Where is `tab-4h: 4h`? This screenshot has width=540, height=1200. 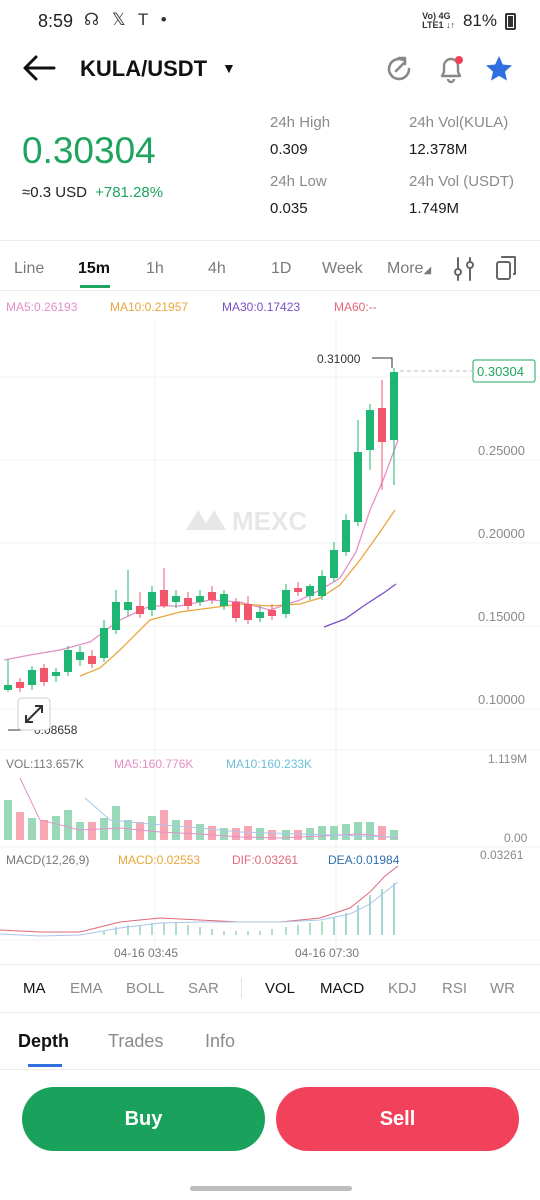 tab-4h: 4h is located at coordinates (217, 268).